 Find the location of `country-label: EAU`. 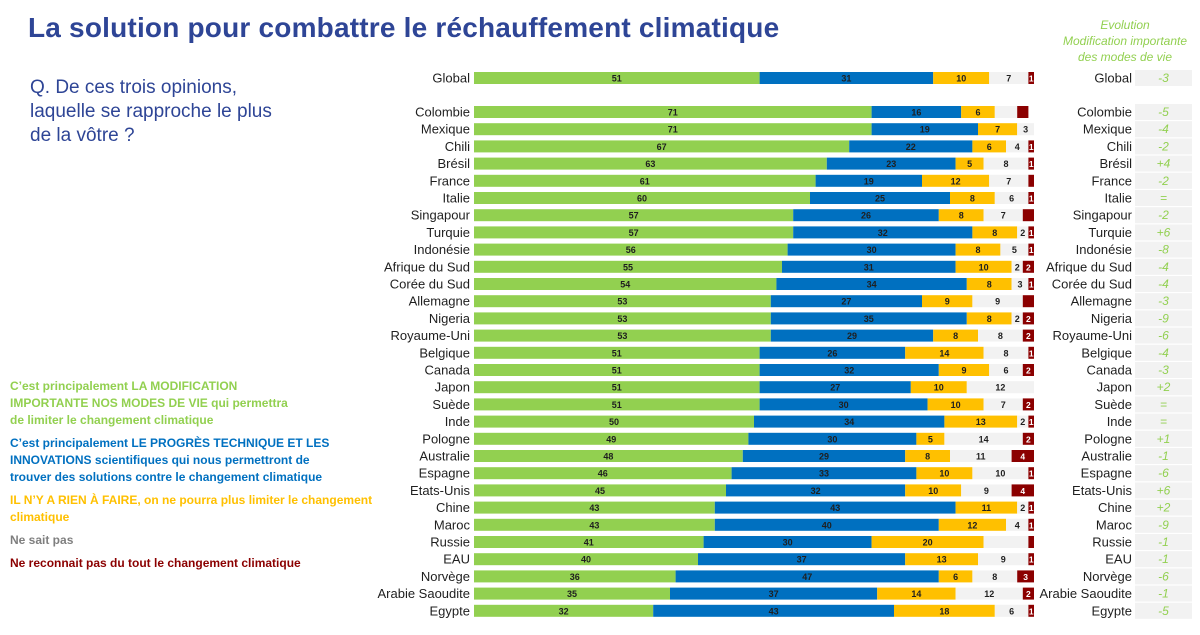

country-label: EAU is located at coordinates (456, 559).